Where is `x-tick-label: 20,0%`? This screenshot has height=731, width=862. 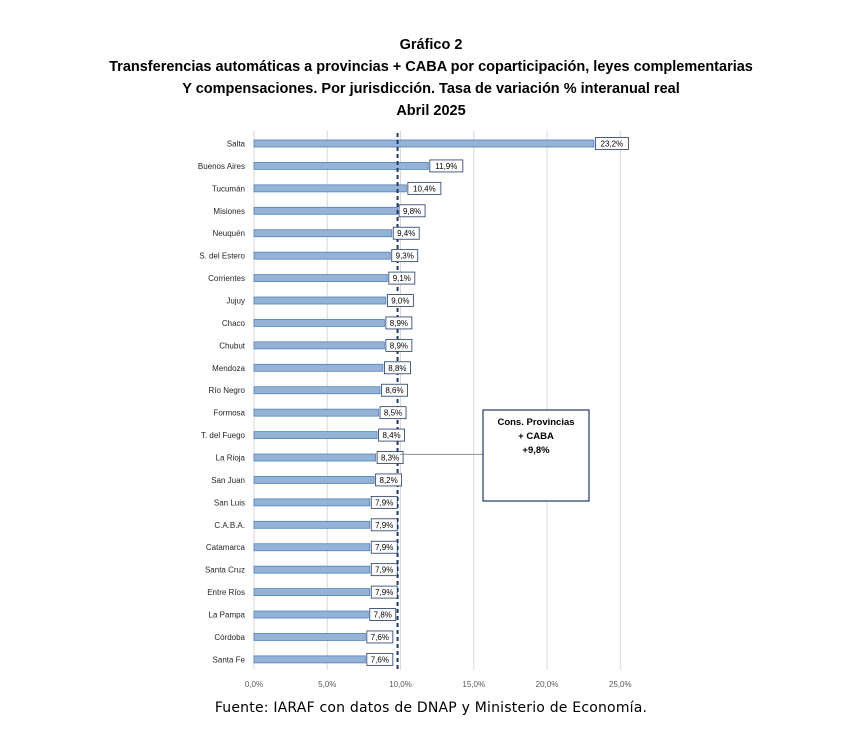 x-tick-label: 20,0% is located at coordinates (547, 684).